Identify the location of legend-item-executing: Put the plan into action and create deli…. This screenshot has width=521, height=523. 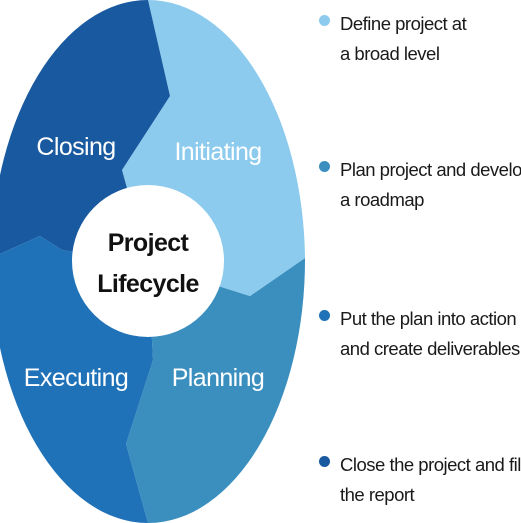
(419, 334).